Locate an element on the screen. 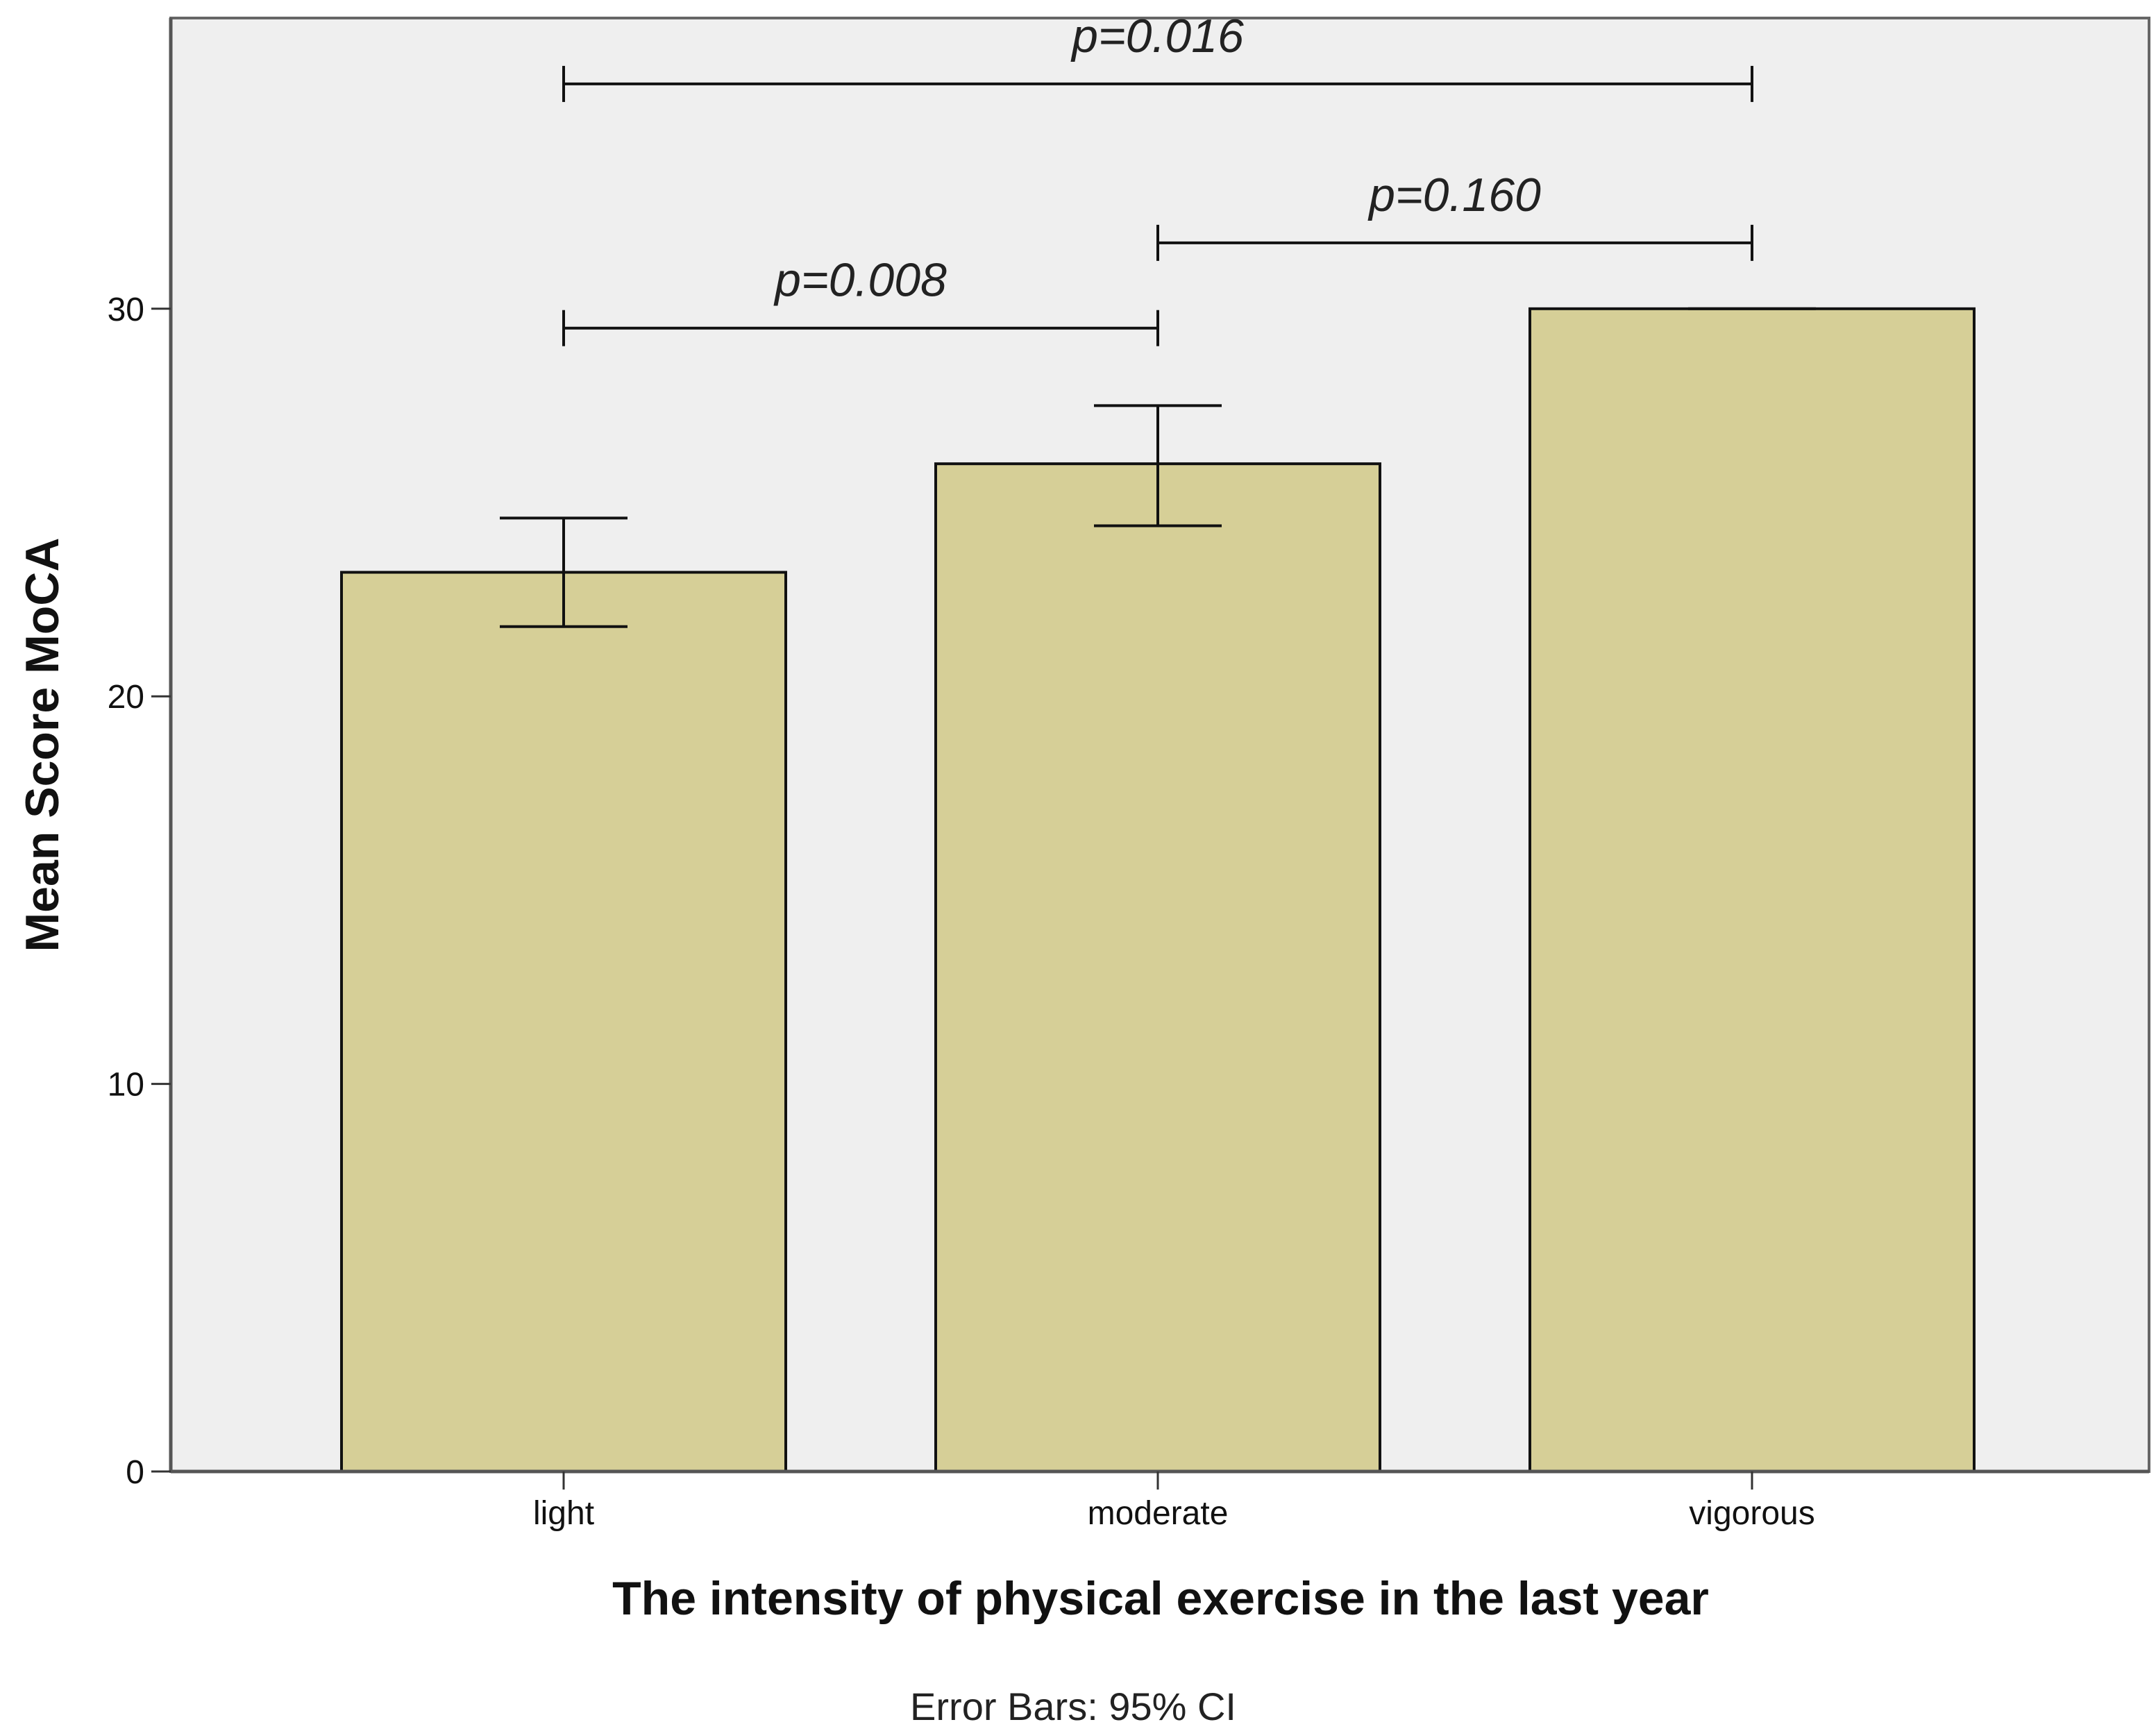 The width and height of the screenshot is (2156, 1729). p-value-label: p=0.008 is located at coordinates (860, 280).